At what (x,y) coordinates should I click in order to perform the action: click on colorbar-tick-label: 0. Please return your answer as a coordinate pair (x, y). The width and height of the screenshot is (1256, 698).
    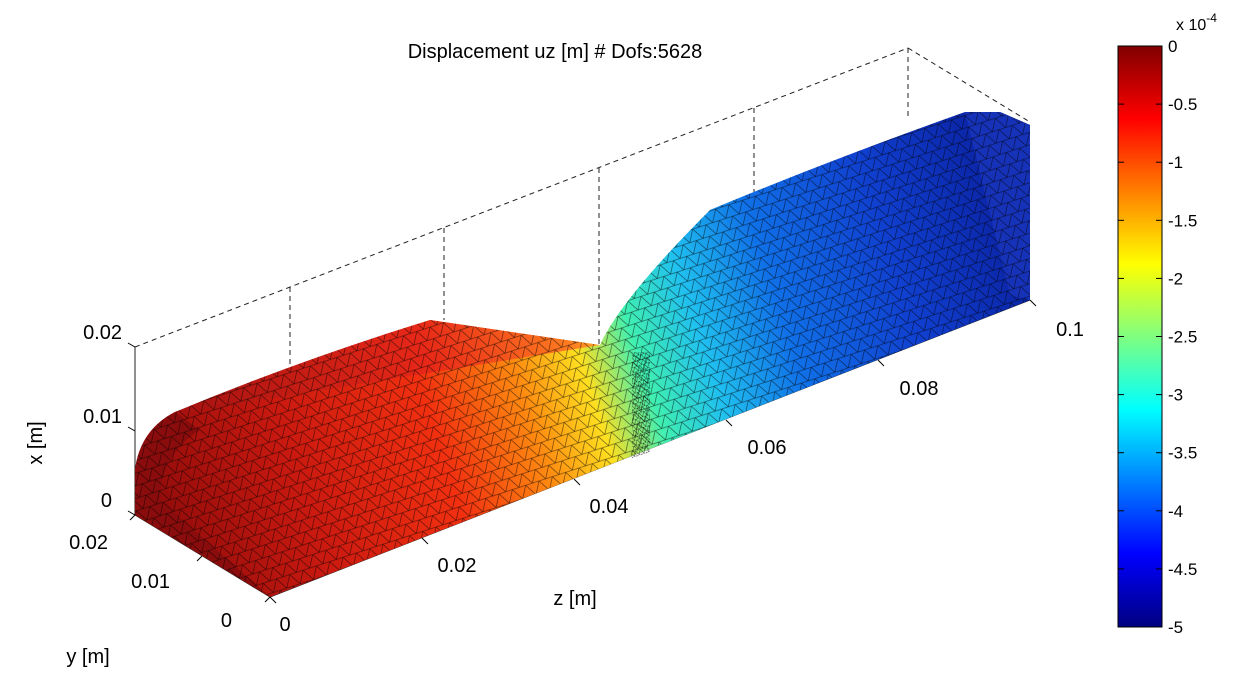
    Looking at the image, I should click on (1172, 46).